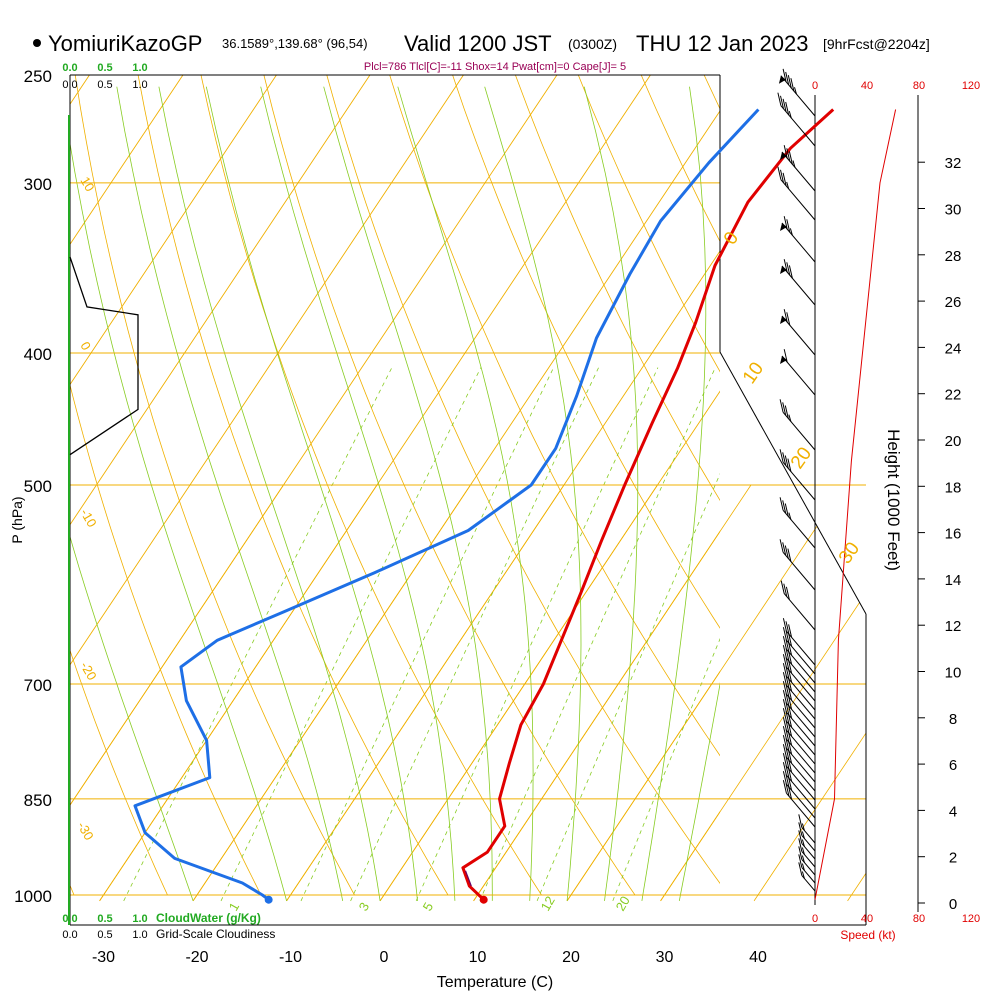 The height and width of the screenshot is (1000, 1000). Describe the element at coordinates (586, 352) in the screenshot. I see `dry-adiabat-line` at that location.